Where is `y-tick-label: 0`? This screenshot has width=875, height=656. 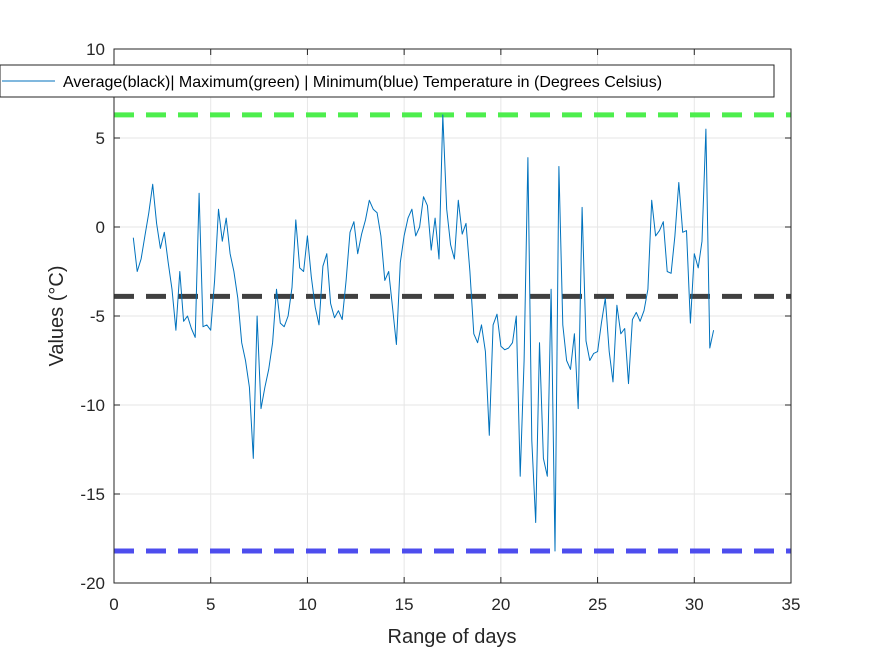 y-tick-label: 0 is located at coordinates (100, 227).